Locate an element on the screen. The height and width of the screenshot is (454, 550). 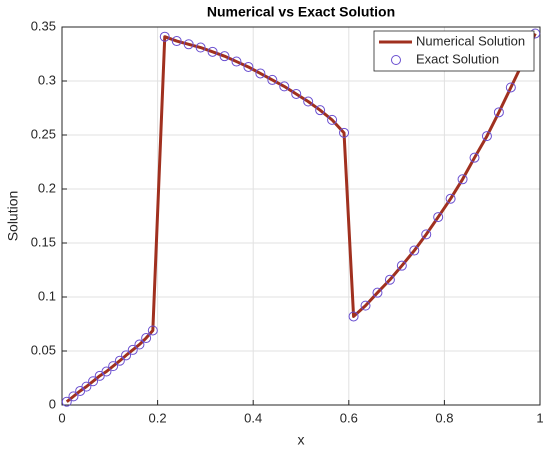
legend-label: Numerical Solution is located at coordinates (470, 40).